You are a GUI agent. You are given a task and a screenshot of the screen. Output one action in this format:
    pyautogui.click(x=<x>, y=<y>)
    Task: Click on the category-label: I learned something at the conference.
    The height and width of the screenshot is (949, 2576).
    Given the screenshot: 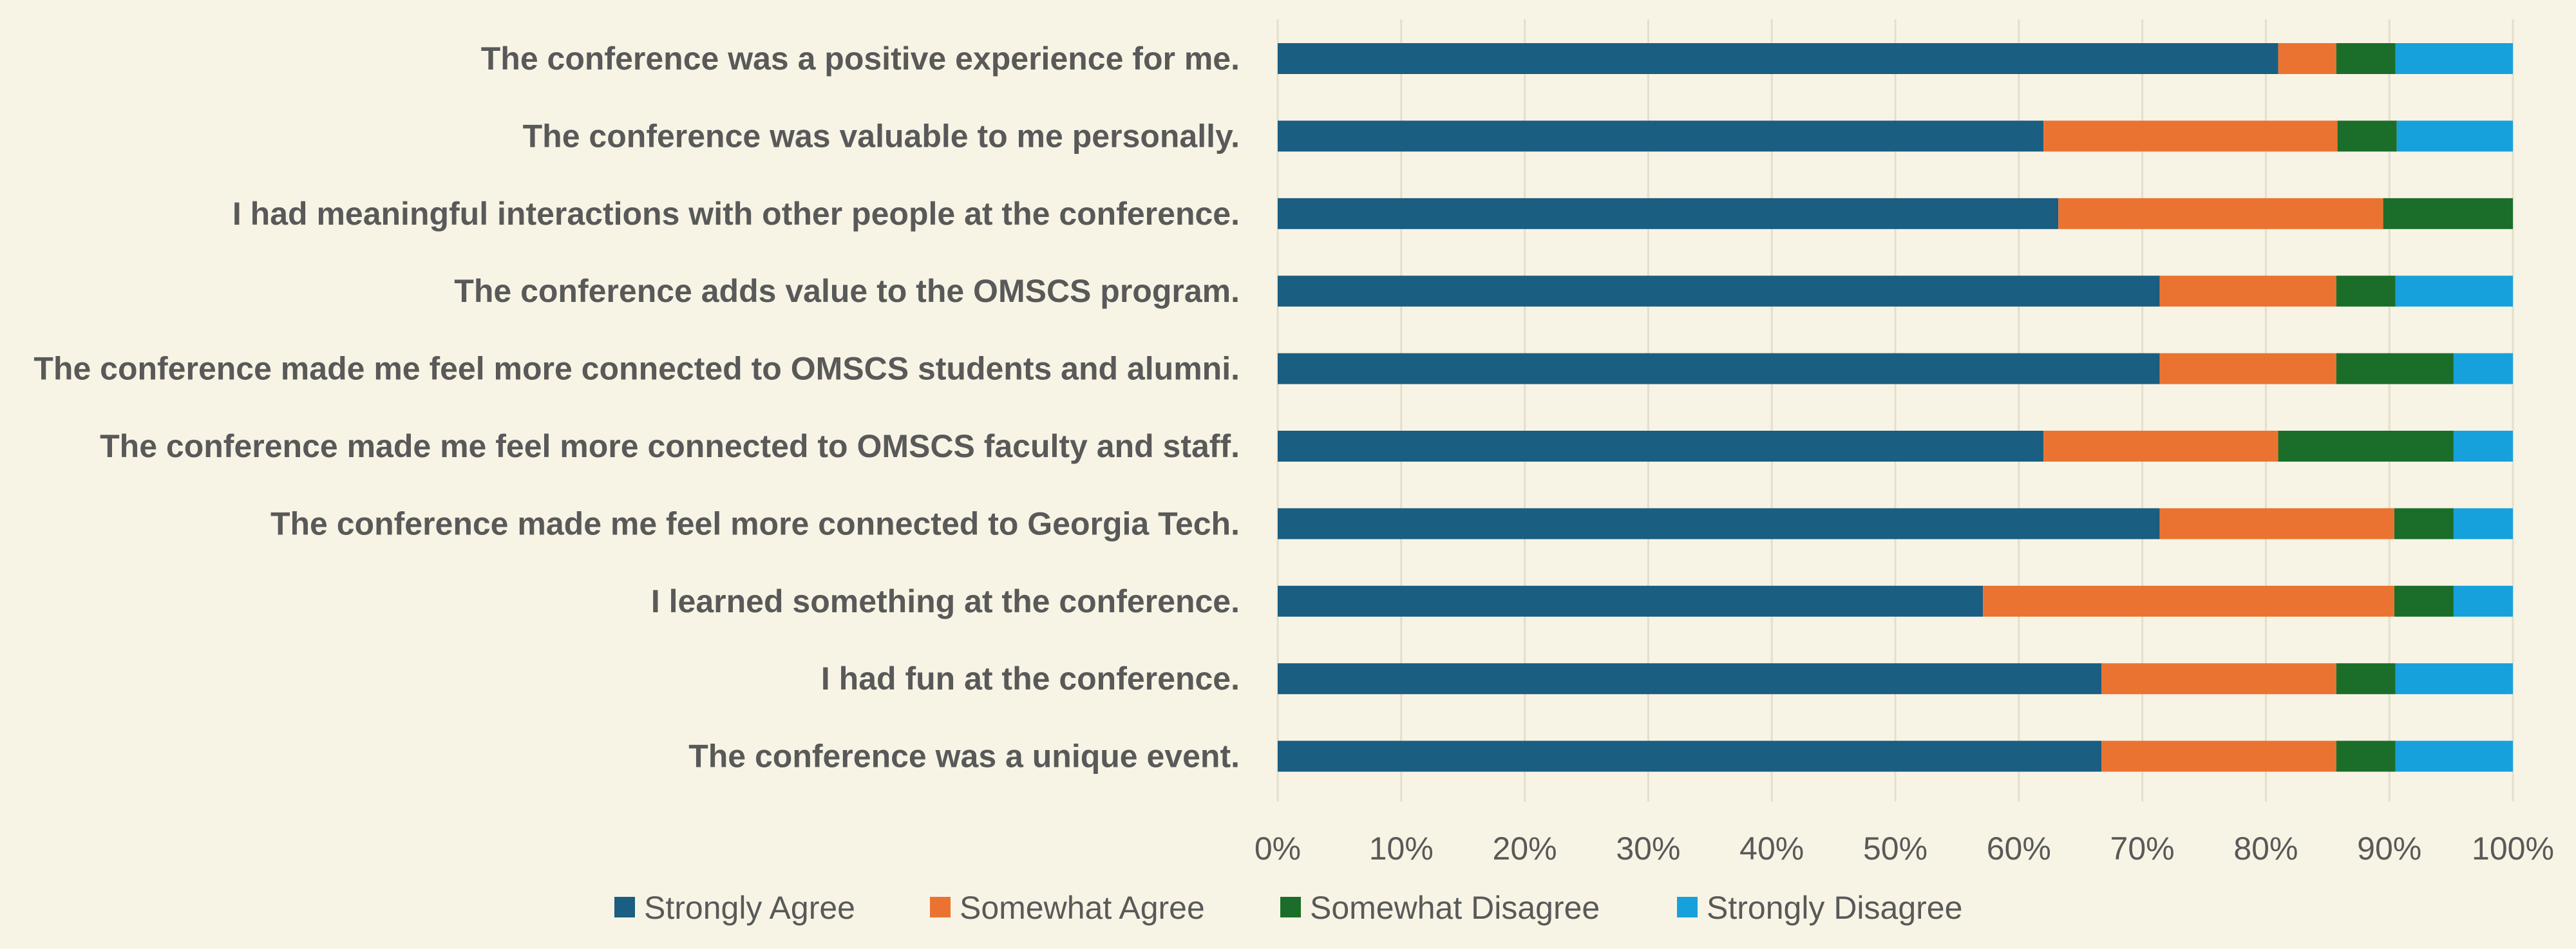 What is the action you would take?
    pyautogui.click(x=945, y=601)
    